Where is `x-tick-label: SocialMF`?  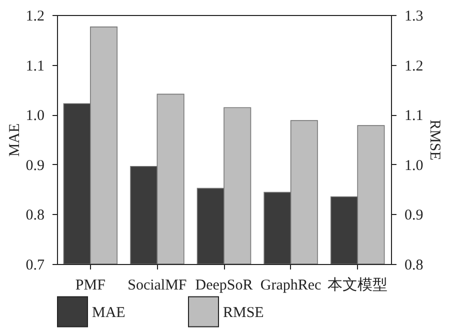 x-tick-label: SocialMF is located at coordinates (157, 286).